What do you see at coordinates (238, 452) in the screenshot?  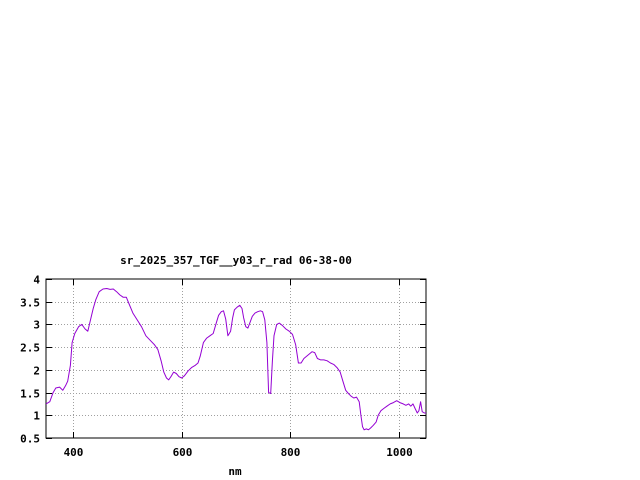 I see `x-tick-labels: 400 600 800 1000` at bounding box center [238, 452].